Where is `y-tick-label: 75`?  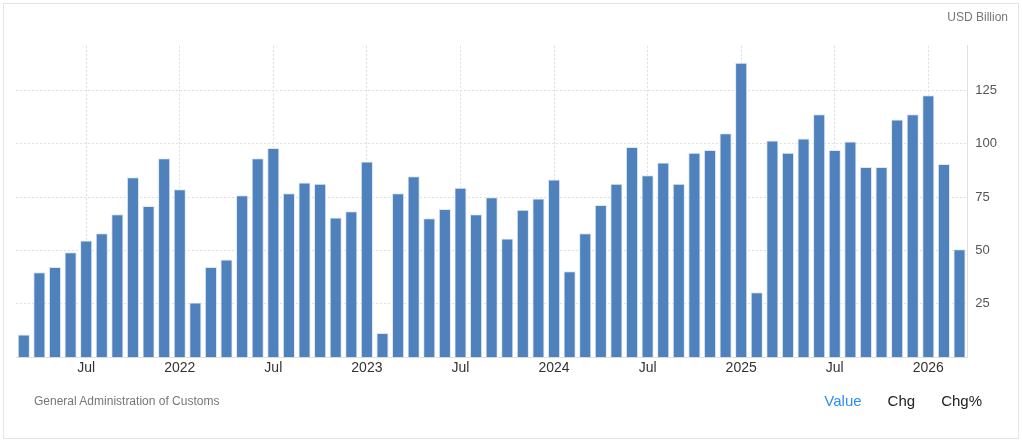
y-tick-label: 75 is located at coordinates (982, 196).